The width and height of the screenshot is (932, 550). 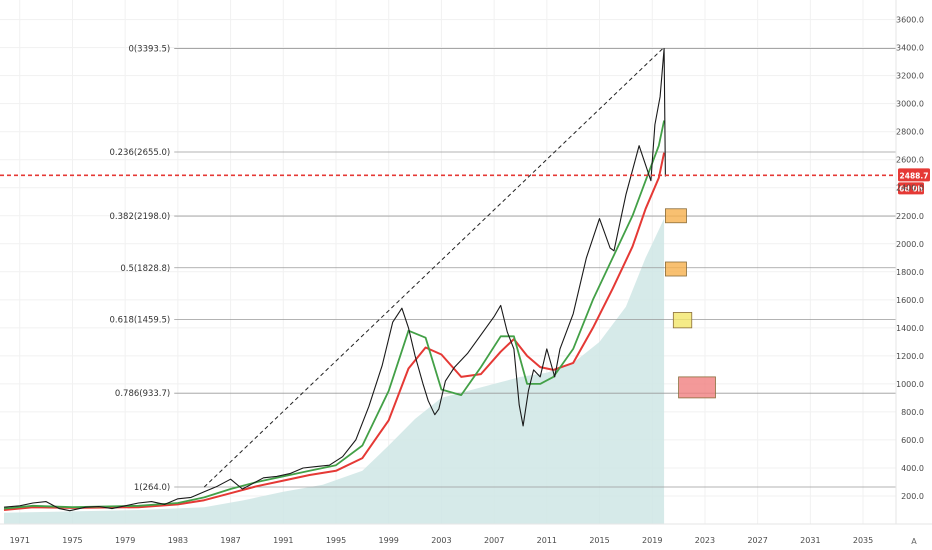 What do you see at coordinates (149, 50) in the screenshot?
I see `fib-level-label: 0(3393.5)` at bounding box center [149, 50].